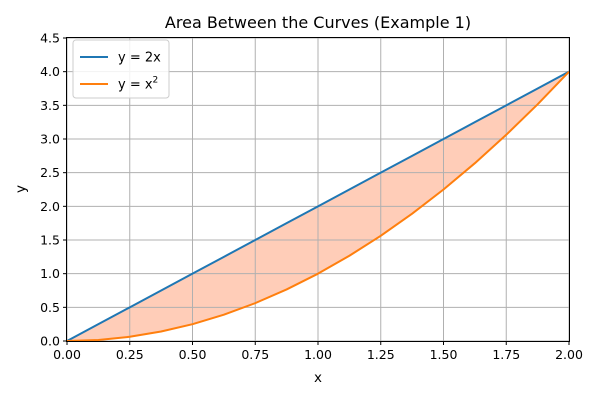  What do you see at coordinates (50, 71) in the screenshot?
I see `y-tick-label: 4.0` at bounding box center [50, 71].